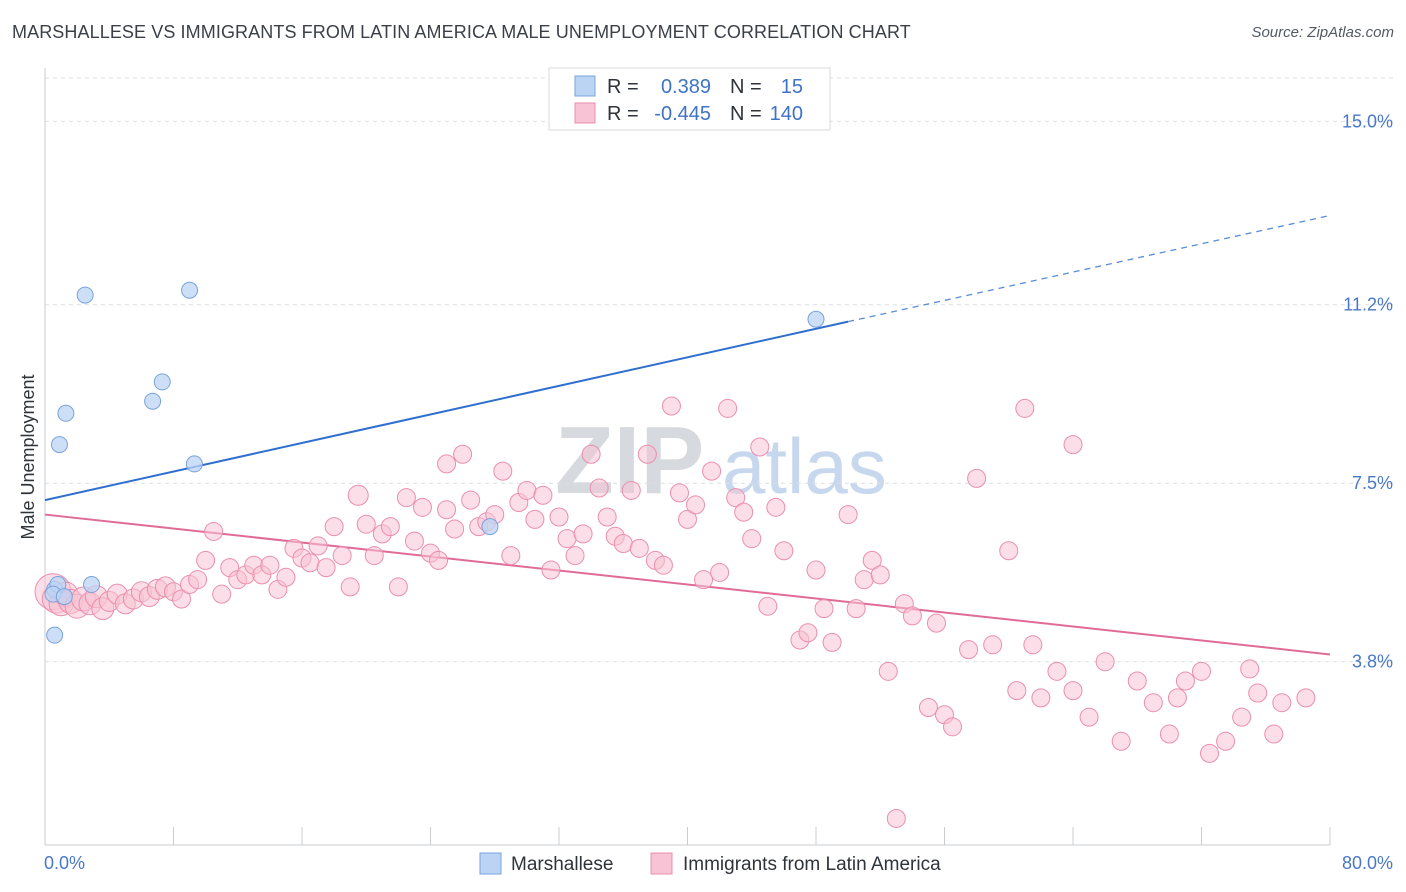 This screenshot has width=1406, height=892. Describe the element at coordinates (585, 86) in the screenshot. I see `legend-swatch-marshallese` at that location.